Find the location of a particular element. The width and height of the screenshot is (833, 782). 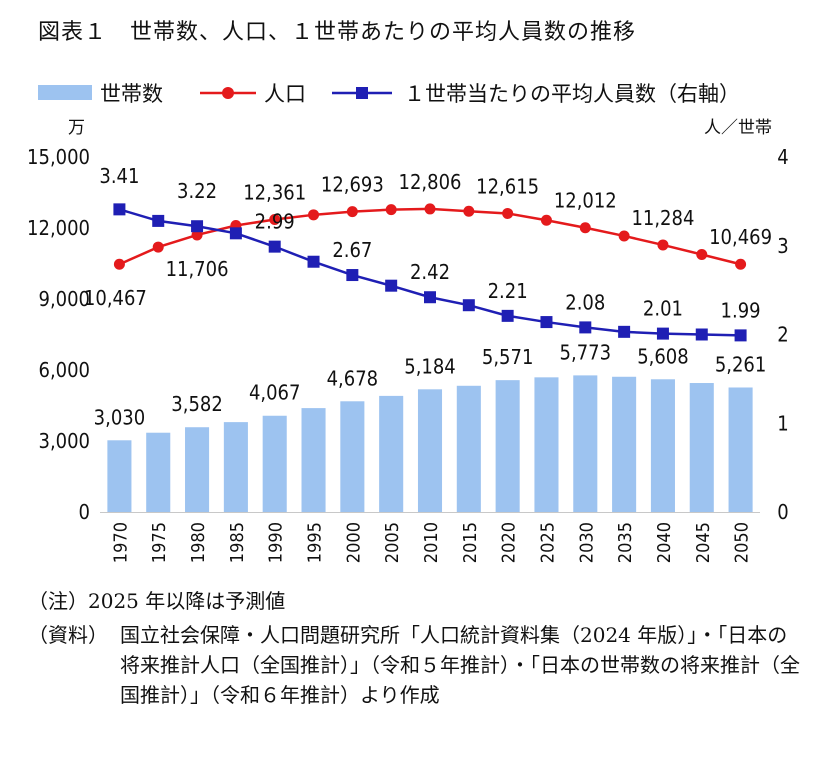

left-axis-unit: 万 is located at coordinates (76, 128).